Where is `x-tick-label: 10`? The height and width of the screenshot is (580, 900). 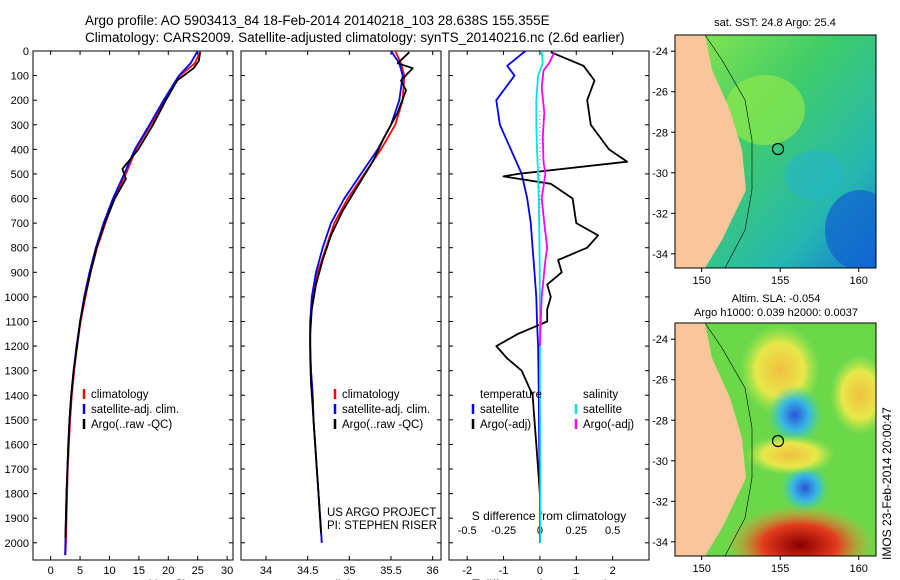
x-tick-label: 10 is located at coordinates (109, 571).